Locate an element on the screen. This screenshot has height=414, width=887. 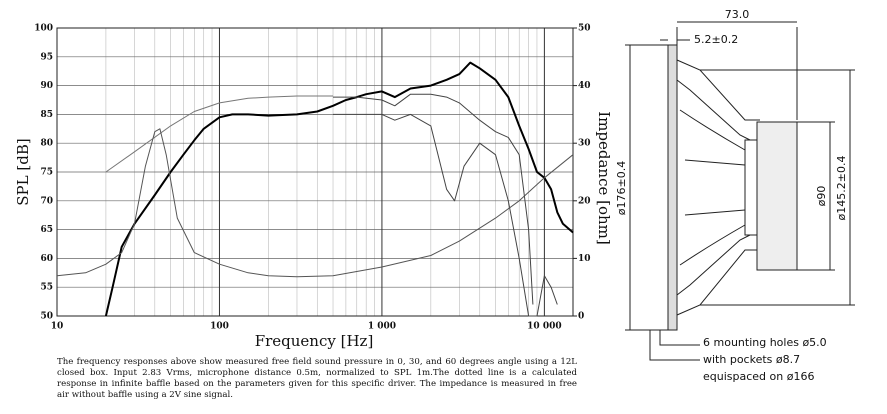
y-tick-label: 75 is located at coordinates (46, 173).